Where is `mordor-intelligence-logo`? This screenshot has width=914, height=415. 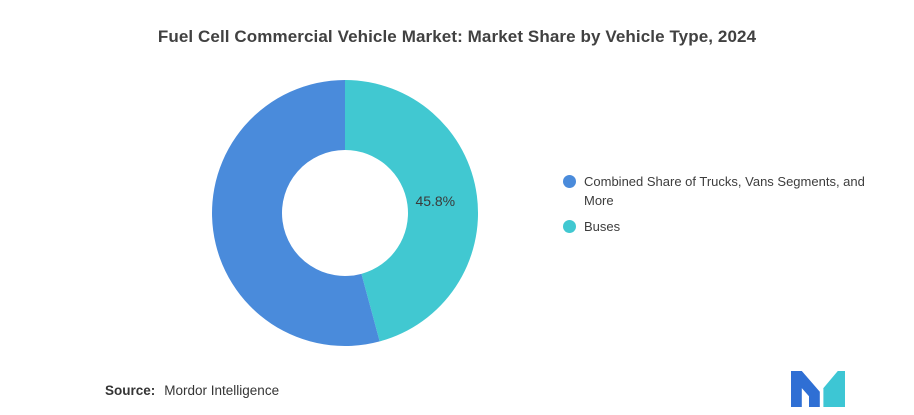 mordor-intelligence-logo is located at coordinates (818, 389).